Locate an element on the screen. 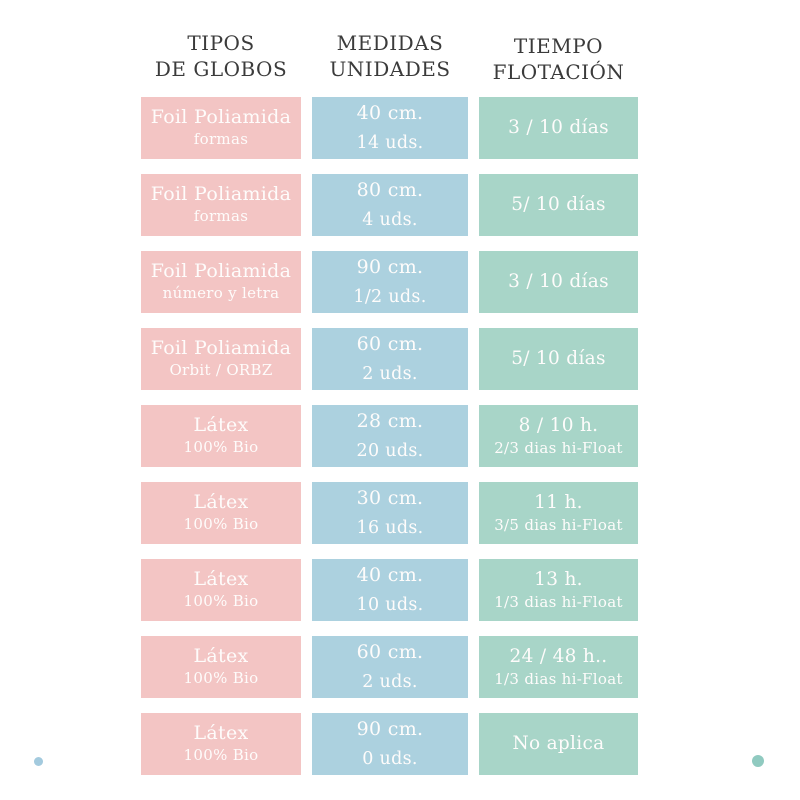 The height and width of the screenshot is (800, 800). header-line2: DE GLOBOS is located at coordinates (221, 69).